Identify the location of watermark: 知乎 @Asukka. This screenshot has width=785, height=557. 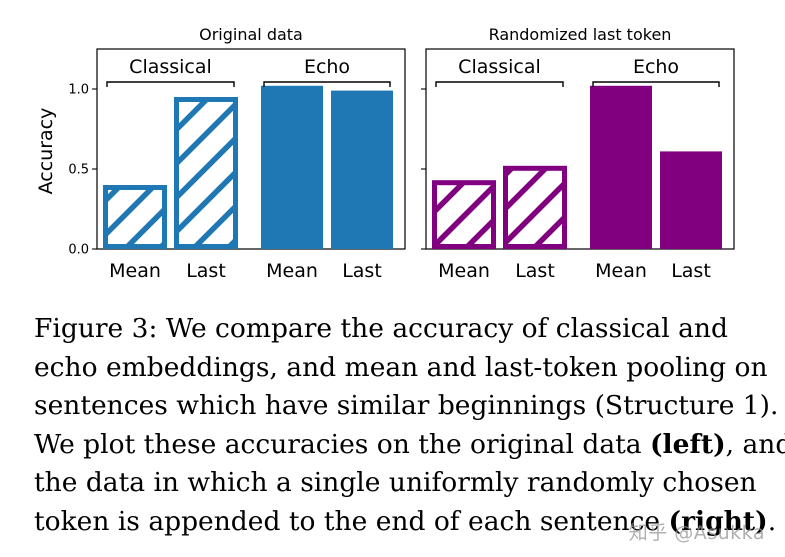
(696, 533).